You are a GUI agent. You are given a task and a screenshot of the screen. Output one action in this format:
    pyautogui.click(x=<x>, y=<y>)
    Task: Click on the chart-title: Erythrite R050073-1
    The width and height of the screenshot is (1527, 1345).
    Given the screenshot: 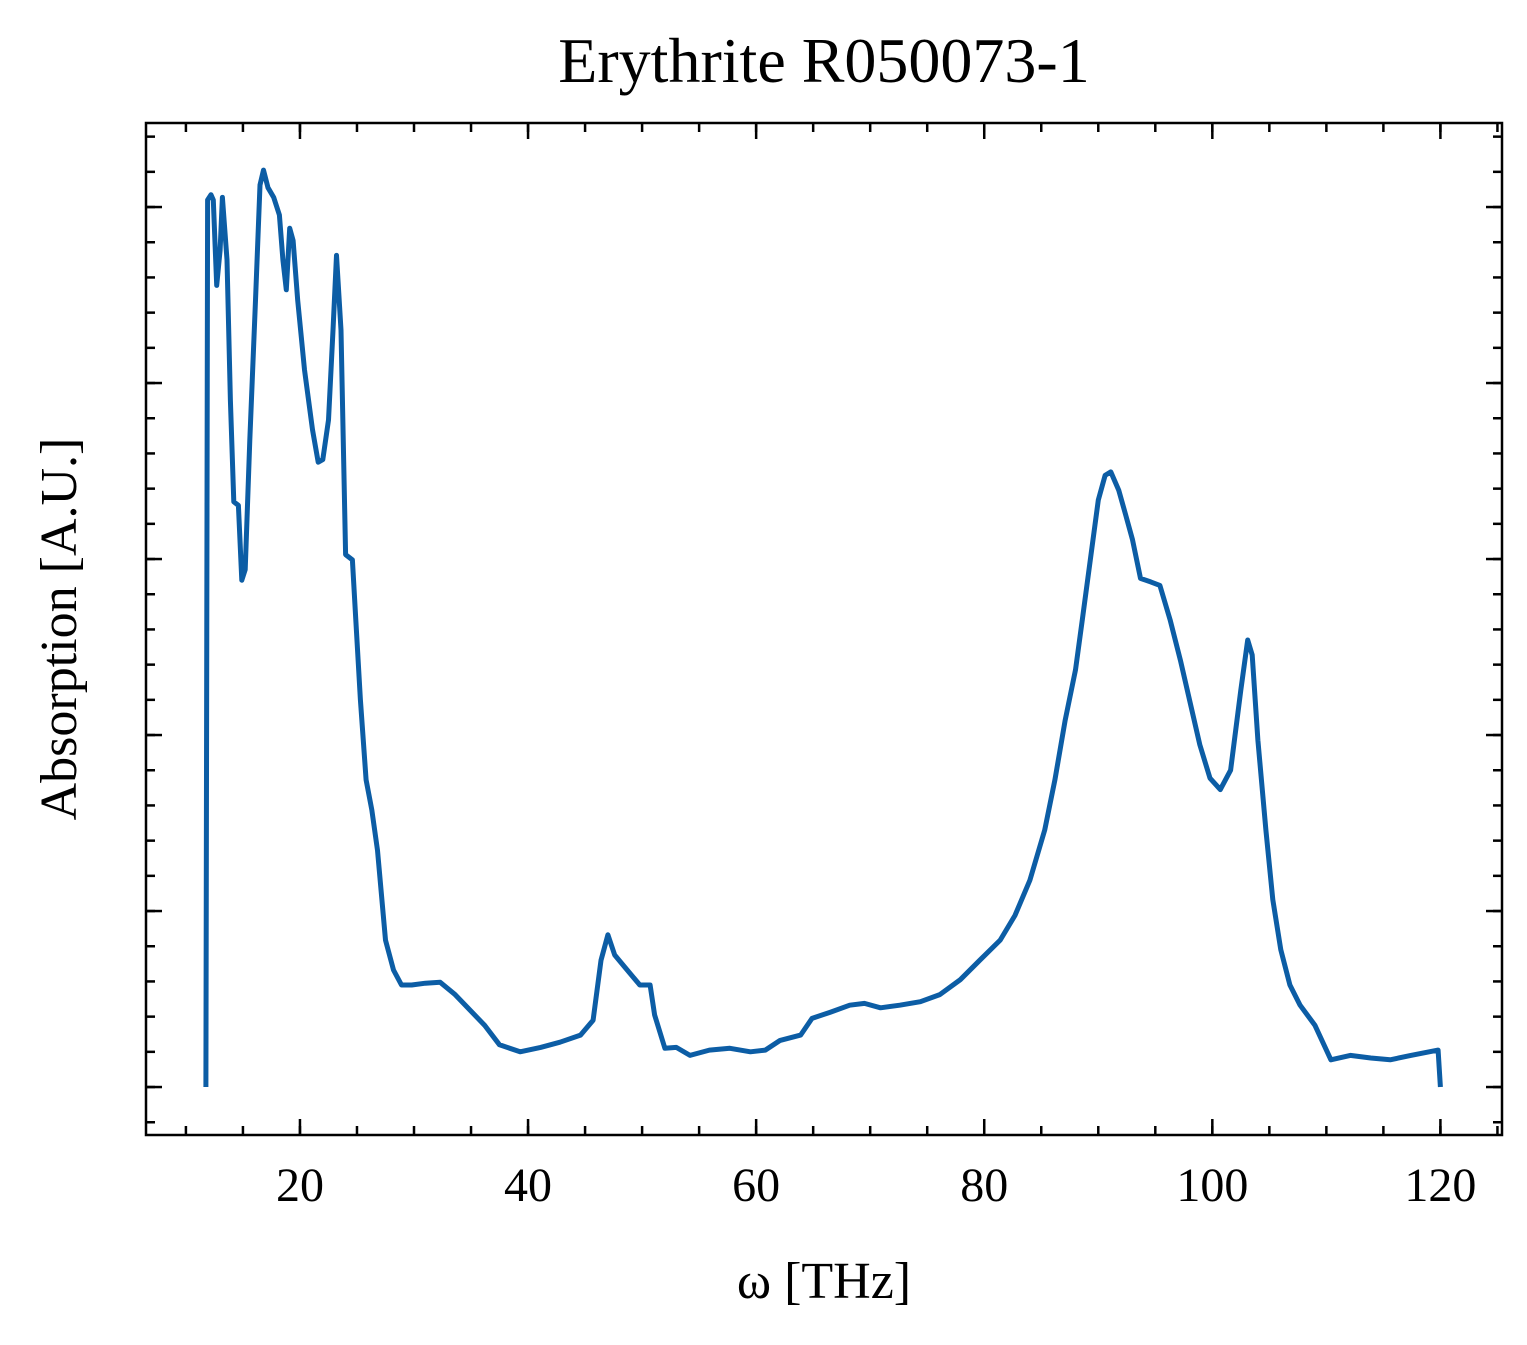 What is the action you would take?
    pyautogui.click(x=823, y=60)
    